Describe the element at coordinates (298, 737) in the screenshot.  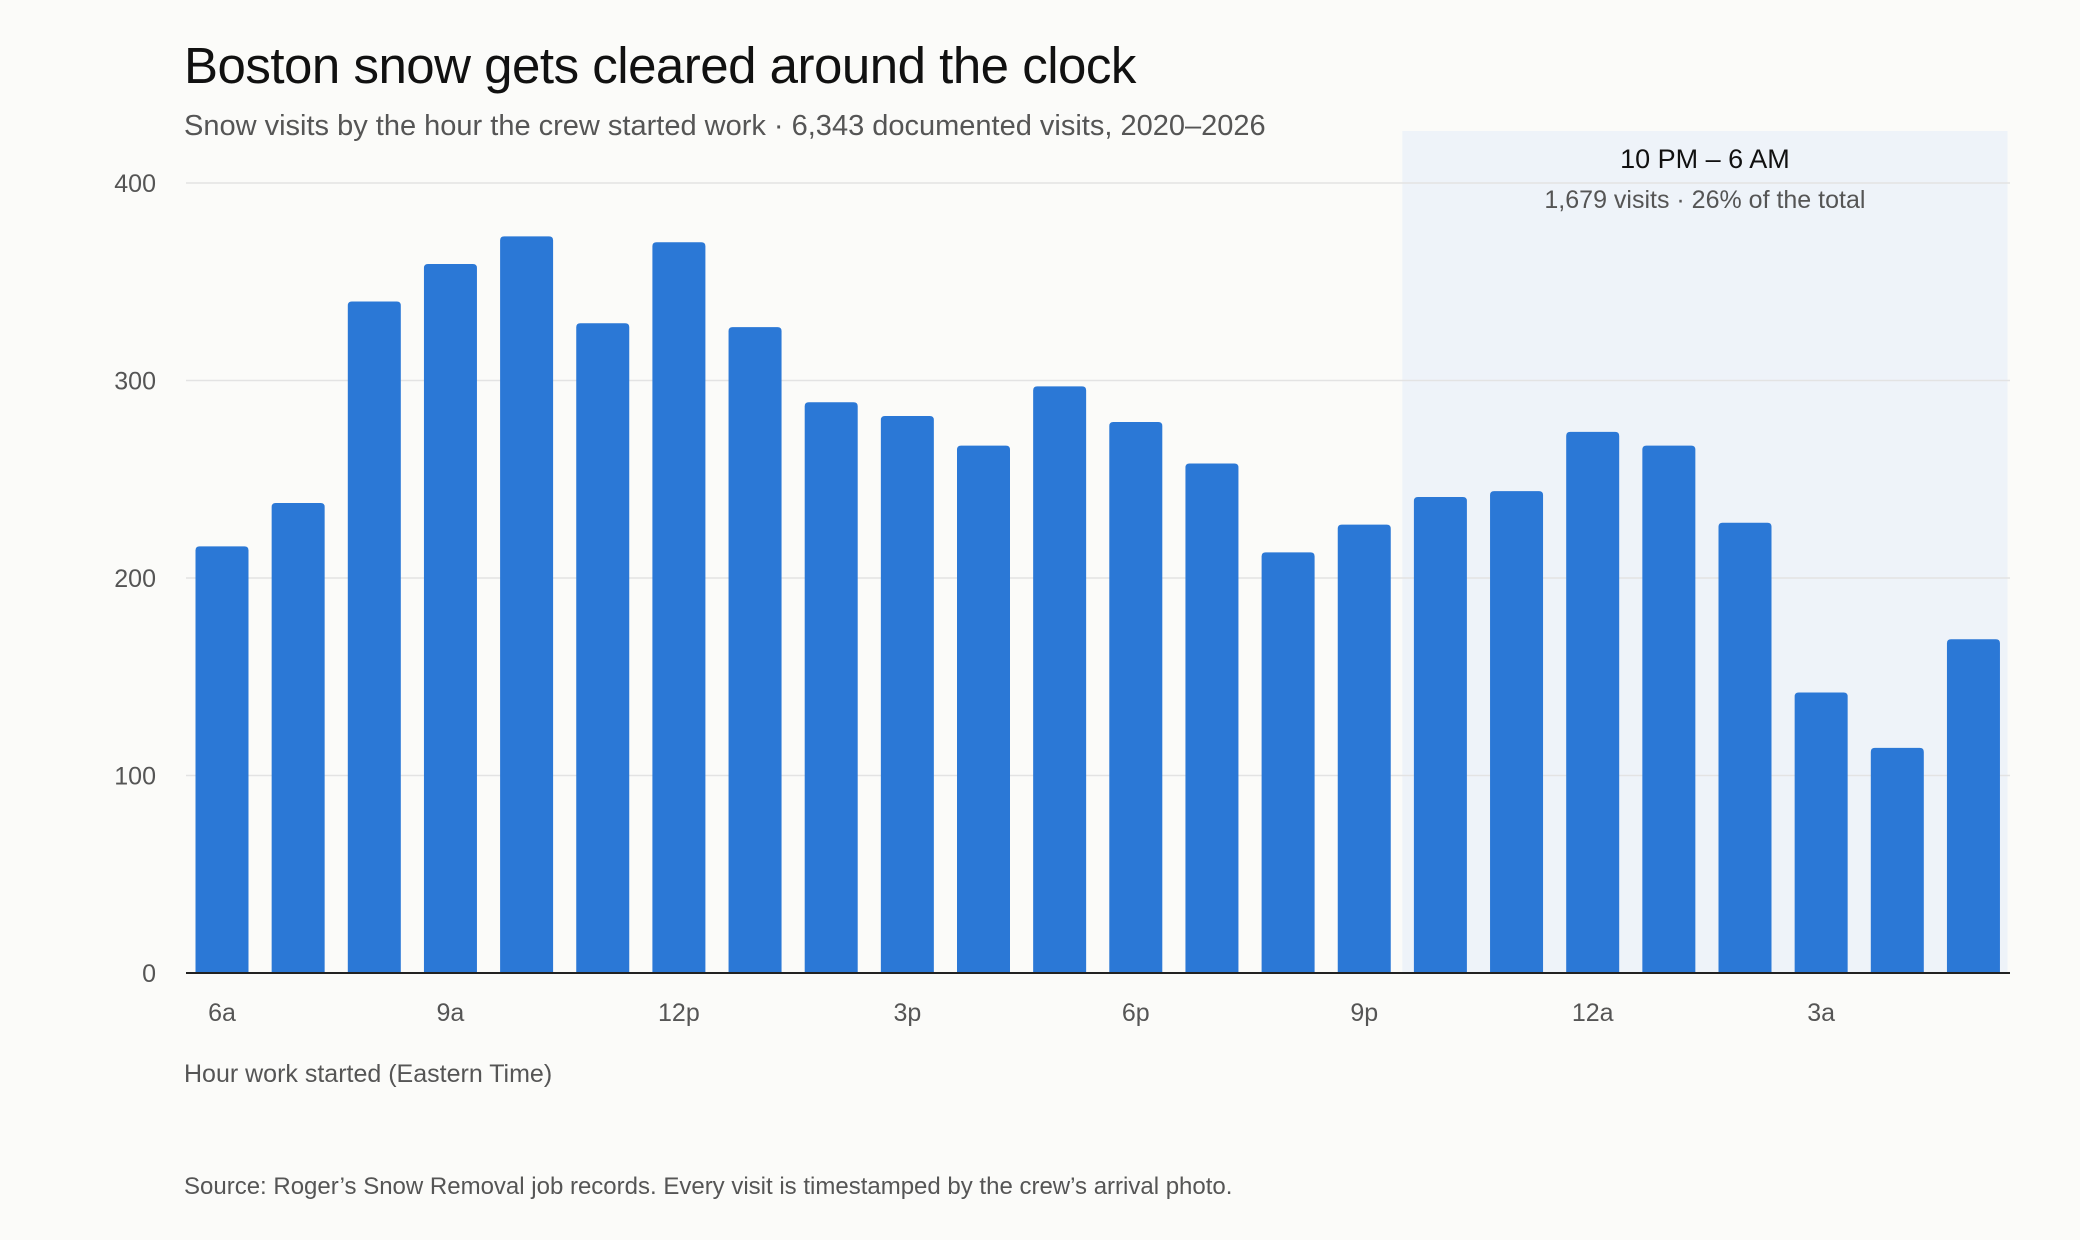
I see `bar-7a` at that location.